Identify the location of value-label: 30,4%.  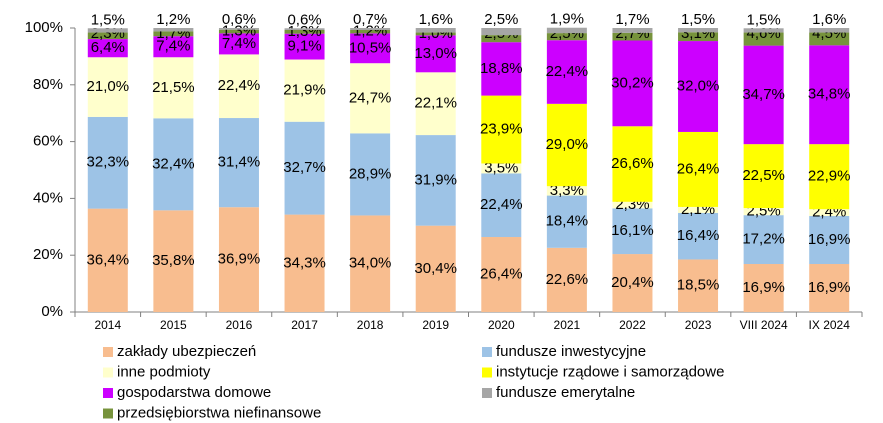
(435, 268).